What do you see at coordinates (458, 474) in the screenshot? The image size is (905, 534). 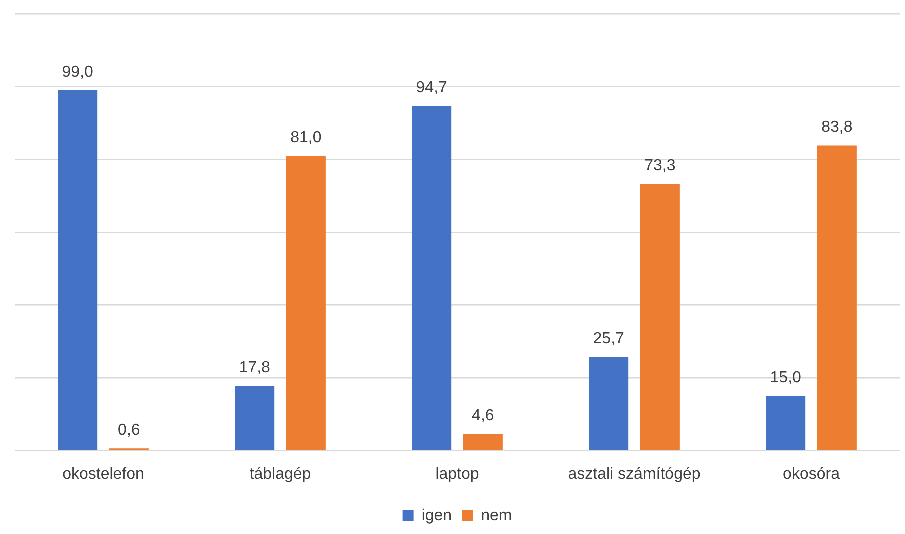 I see `x-tick-label: laptop` at bounding box center [458, 474].